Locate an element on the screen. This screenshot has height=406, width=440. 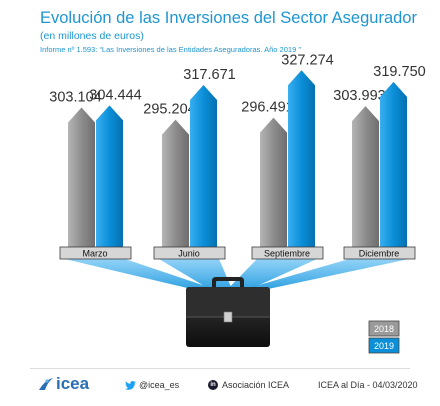
bar-2019-junio is located at coordinates (203, 166).